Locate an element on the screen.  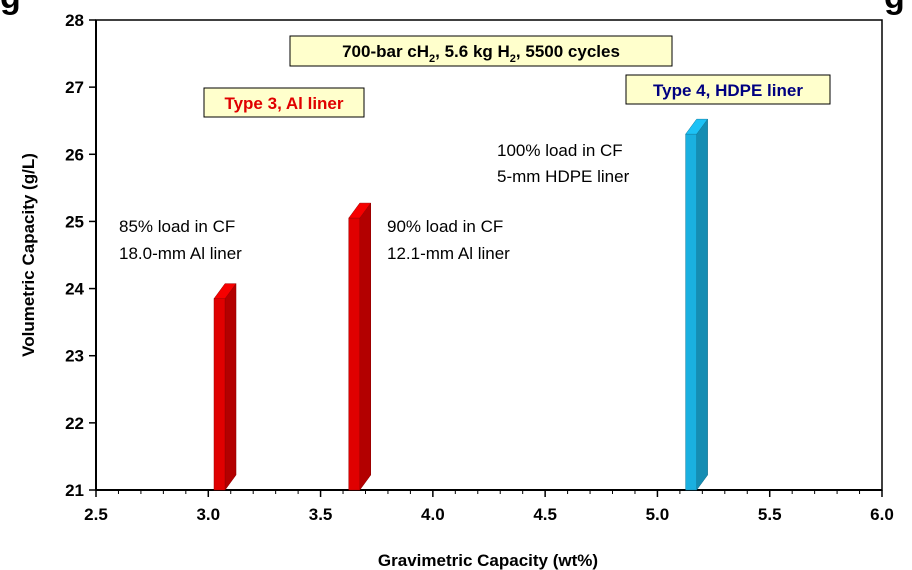
y-tick-label: 27 is located at coordinates (74, 87).